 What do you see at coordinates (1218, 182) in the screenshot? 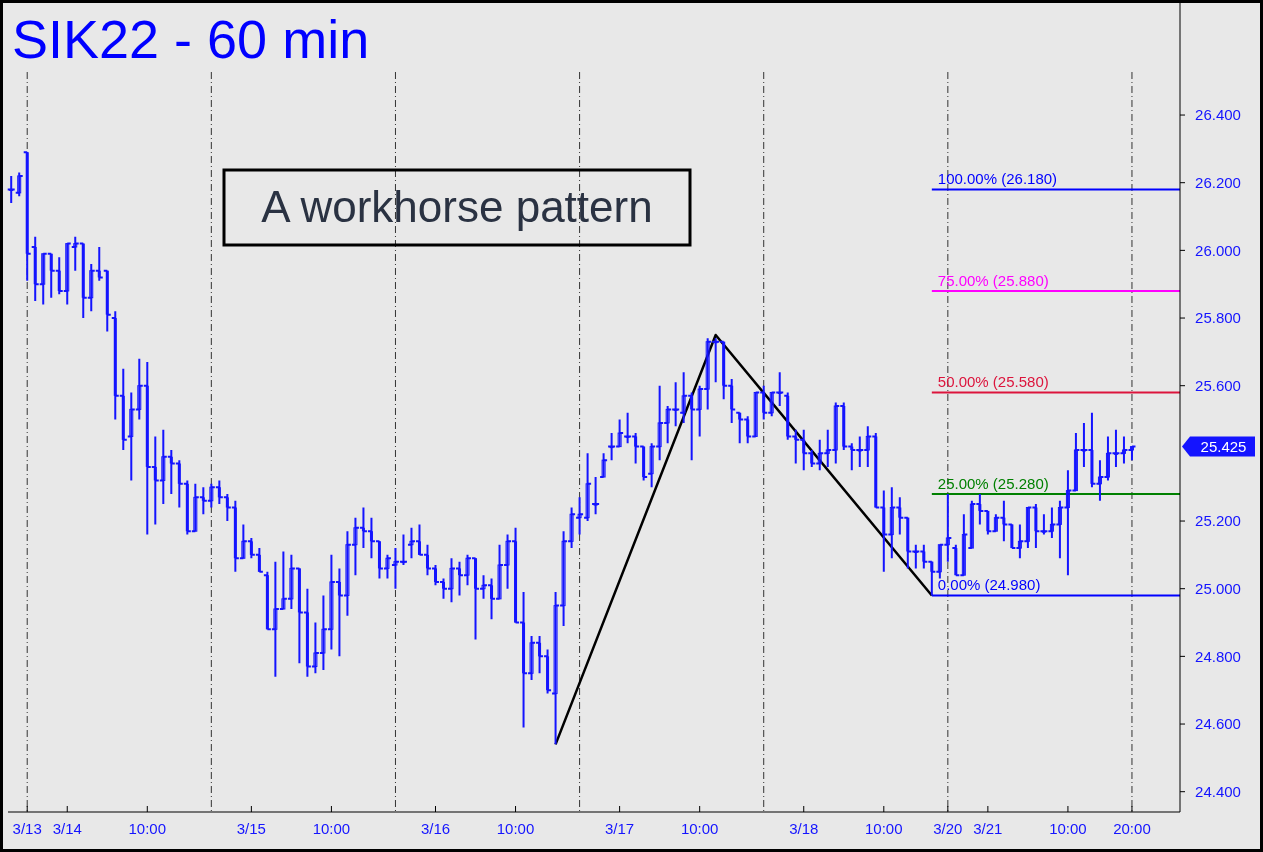
I see `y-tick-label: 26.200` at bounding box center [1218, 182].